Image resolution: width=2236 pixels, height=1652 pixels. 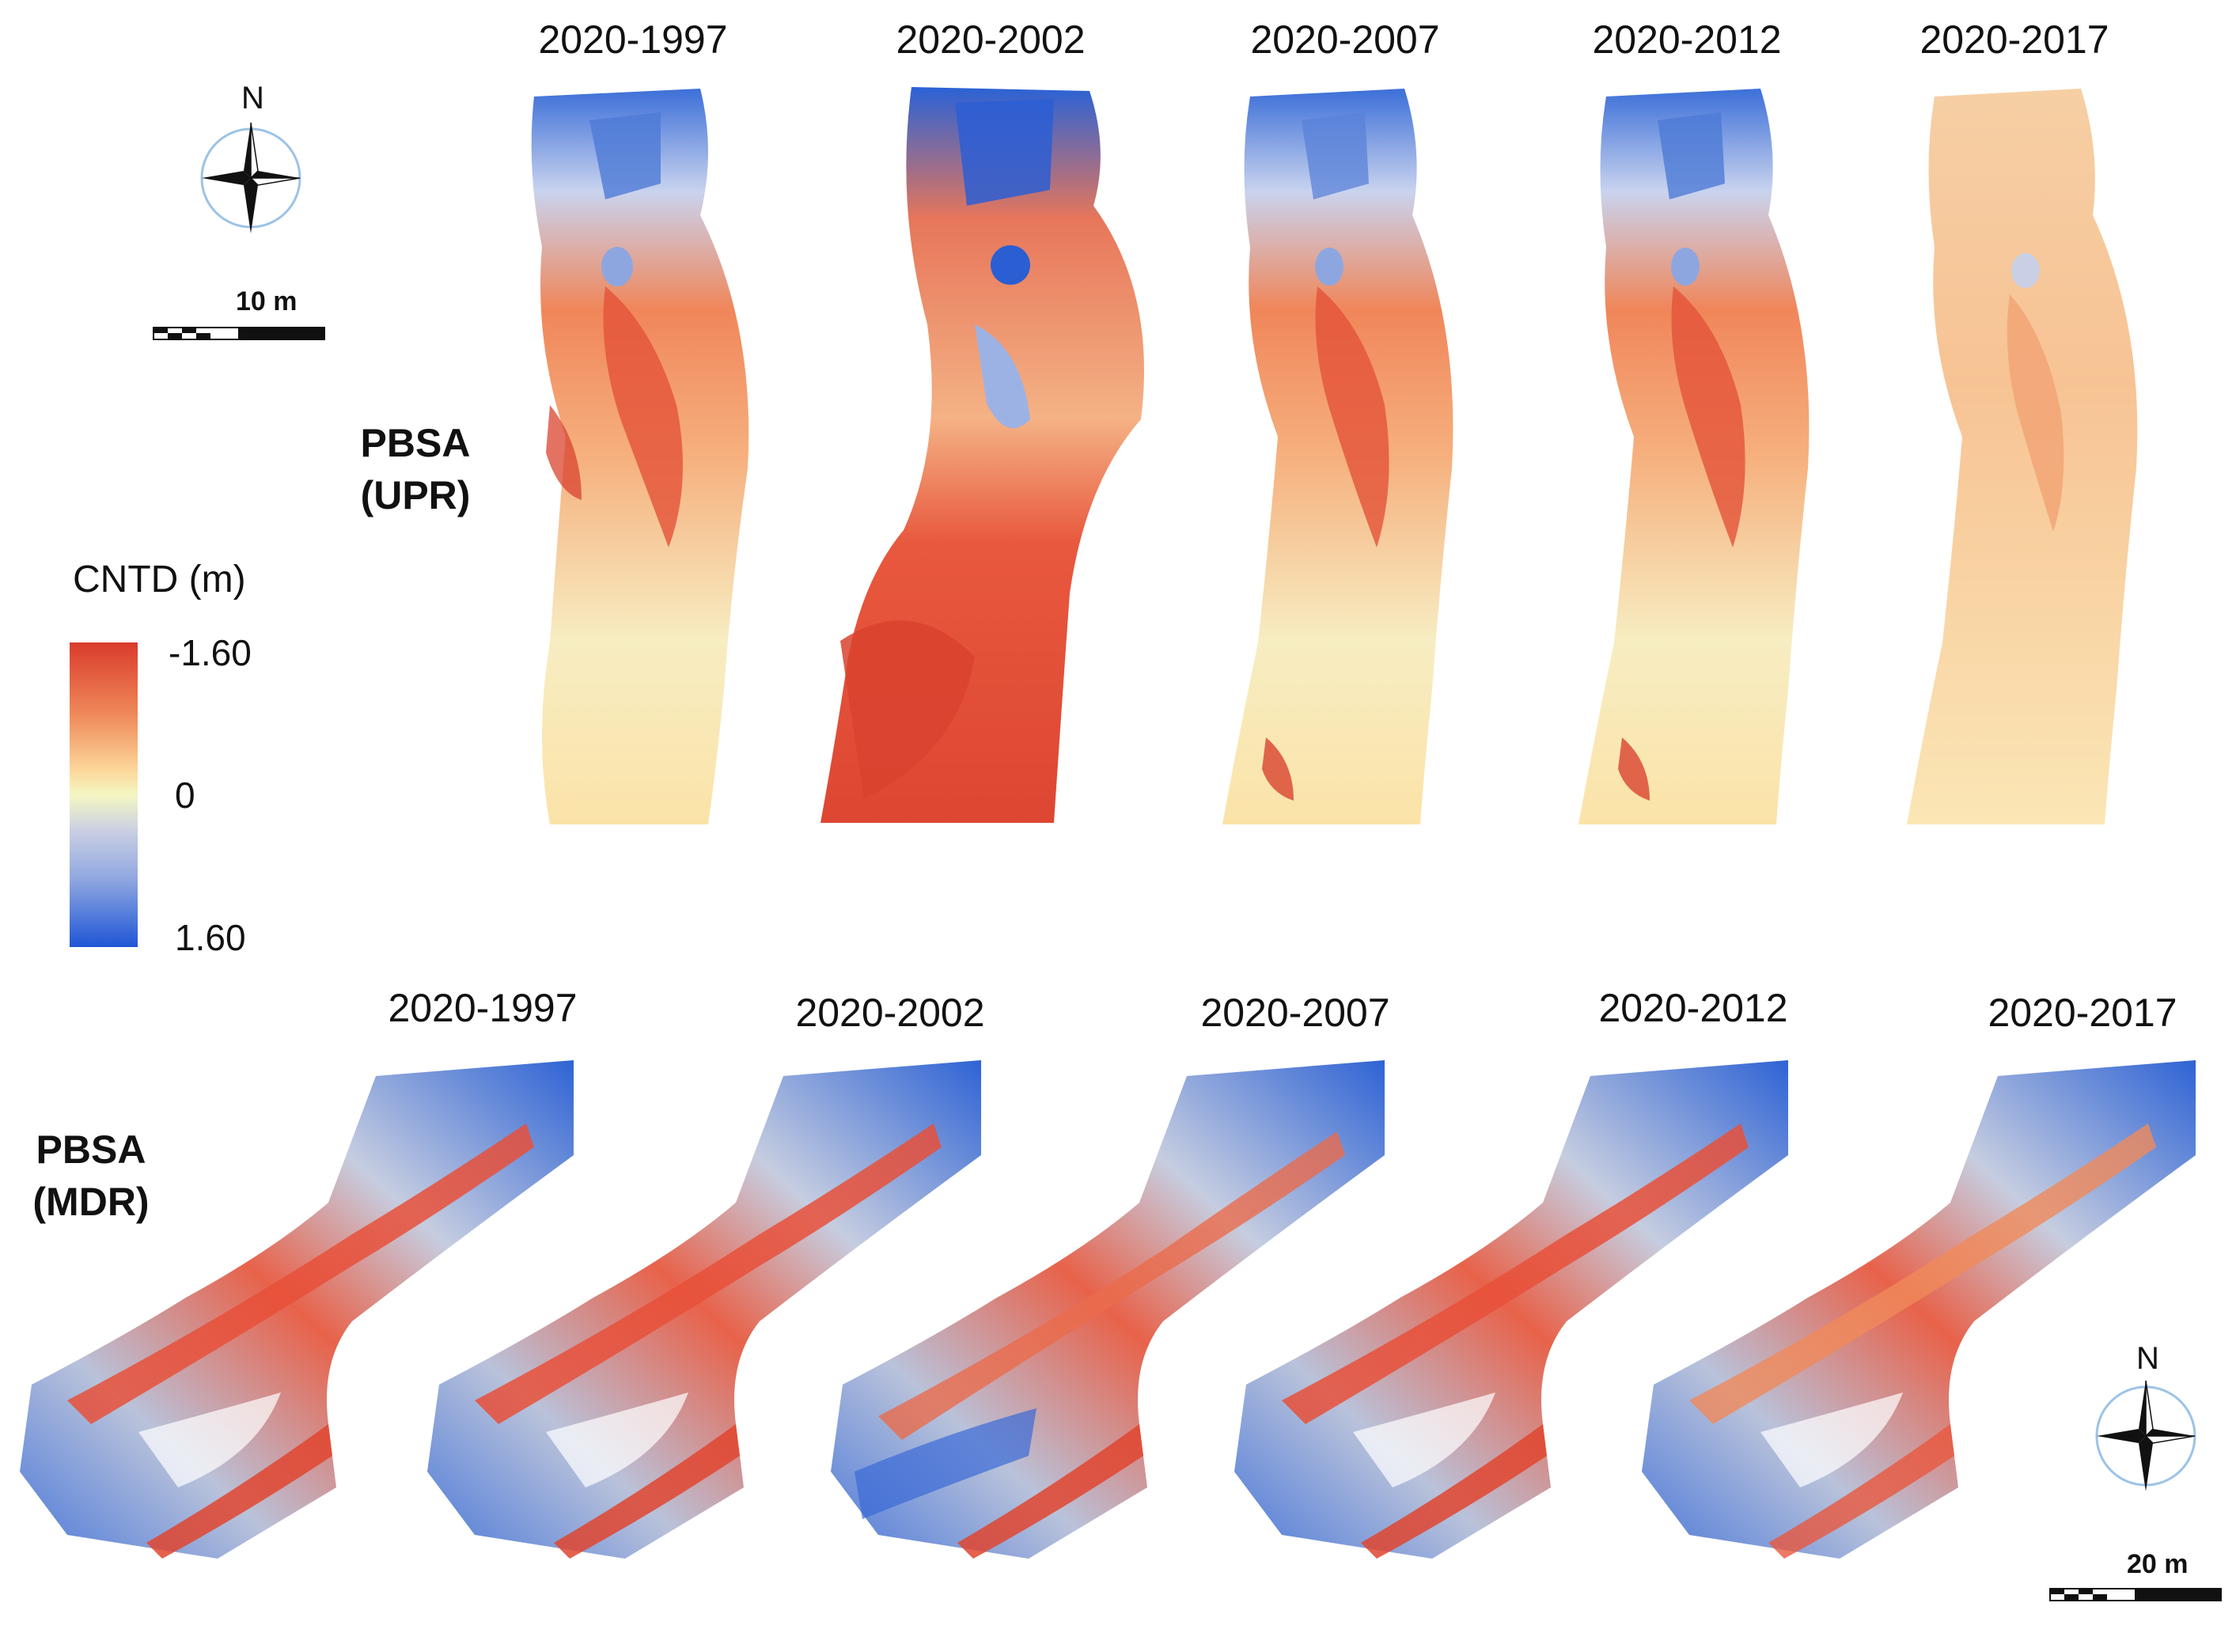 I want to click on period-label-bottom-3: 2020-2007, so click(x=1295, y=1013).